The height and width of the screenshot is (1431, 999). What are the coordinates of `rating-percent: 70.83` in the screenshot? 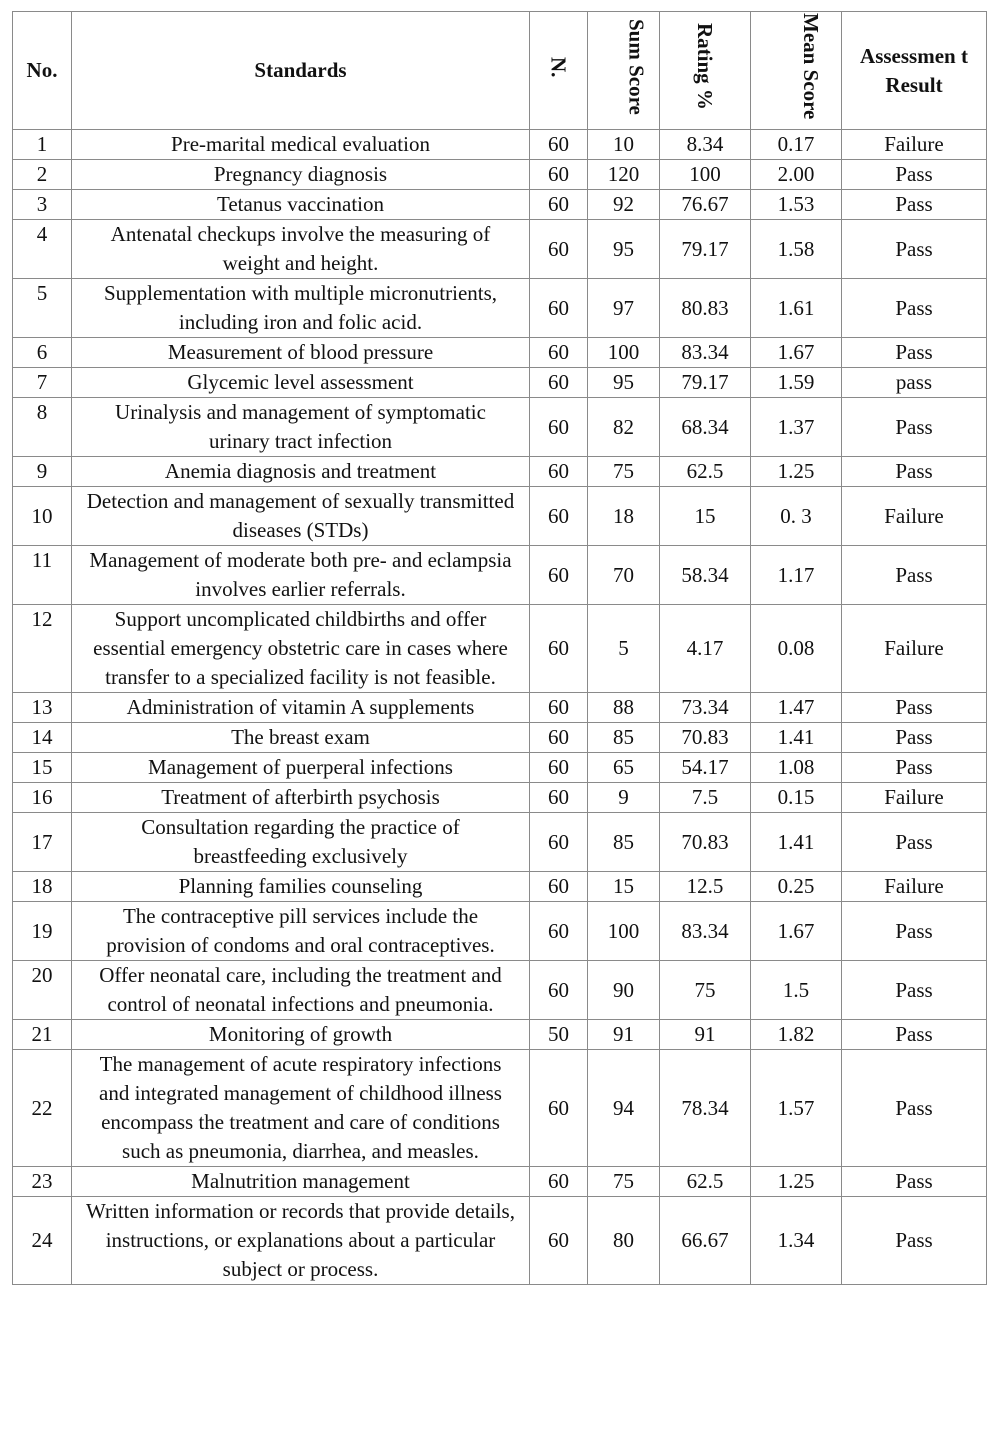 It's located at (705, 737).